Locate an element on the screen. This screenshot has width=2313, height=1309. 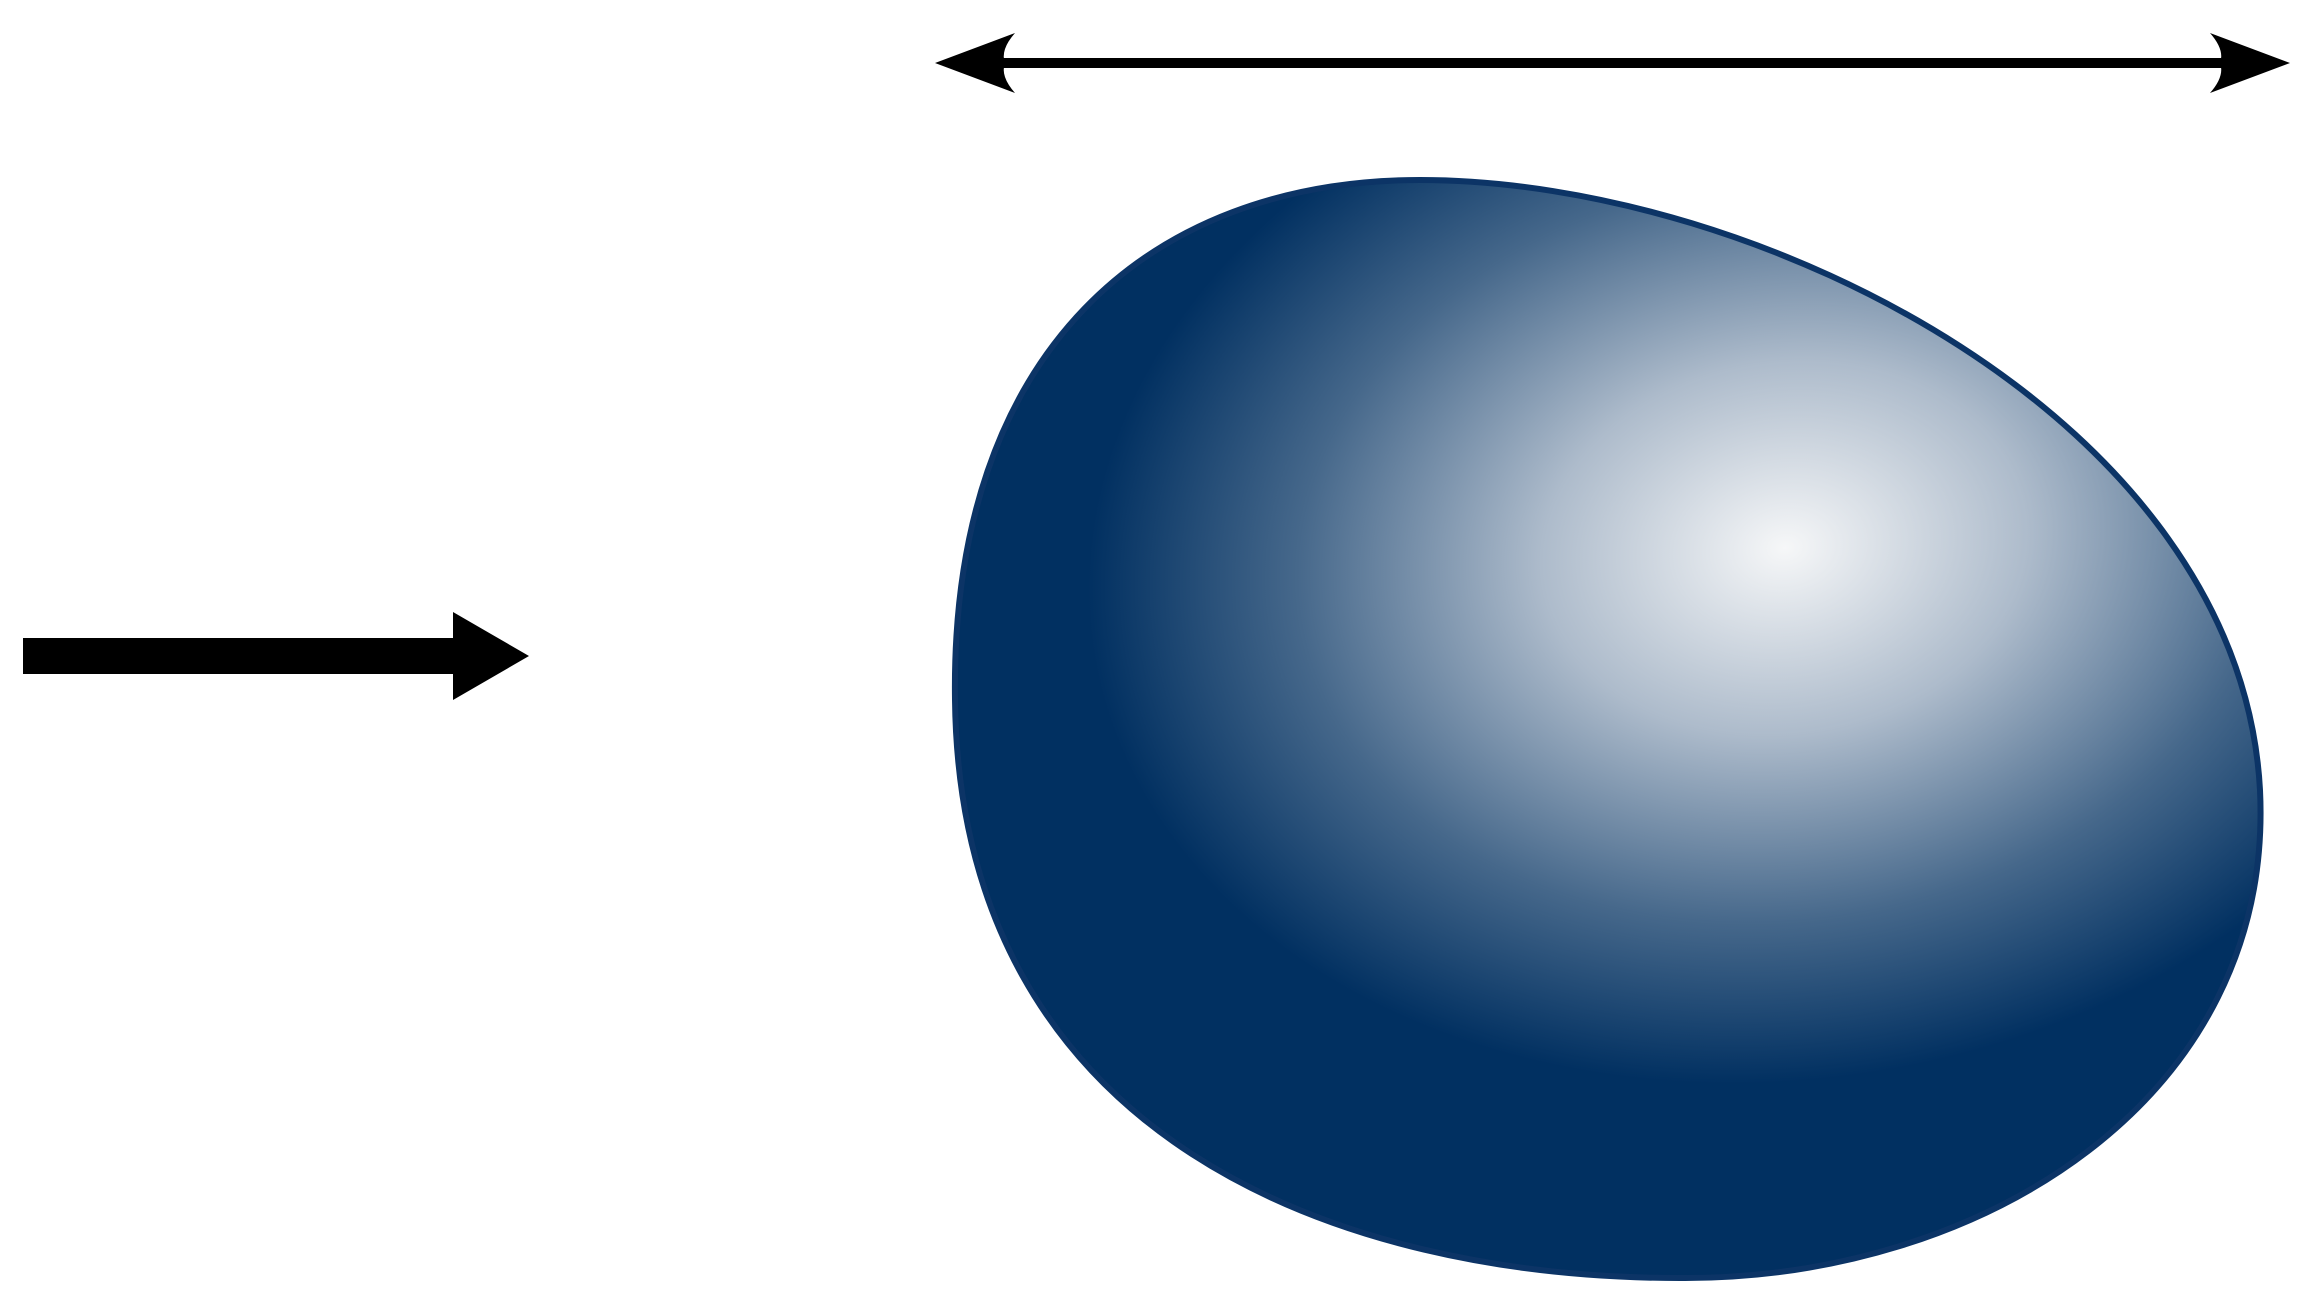
width-dimension-arrow is located at coordinates (1612, 63).